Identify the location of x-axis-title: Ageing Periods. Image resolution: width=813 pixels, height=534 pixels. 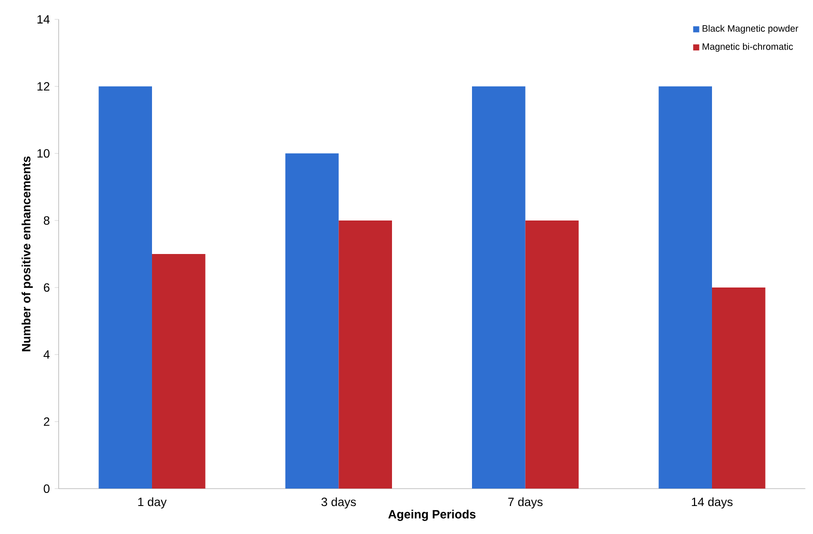
(432, 515).